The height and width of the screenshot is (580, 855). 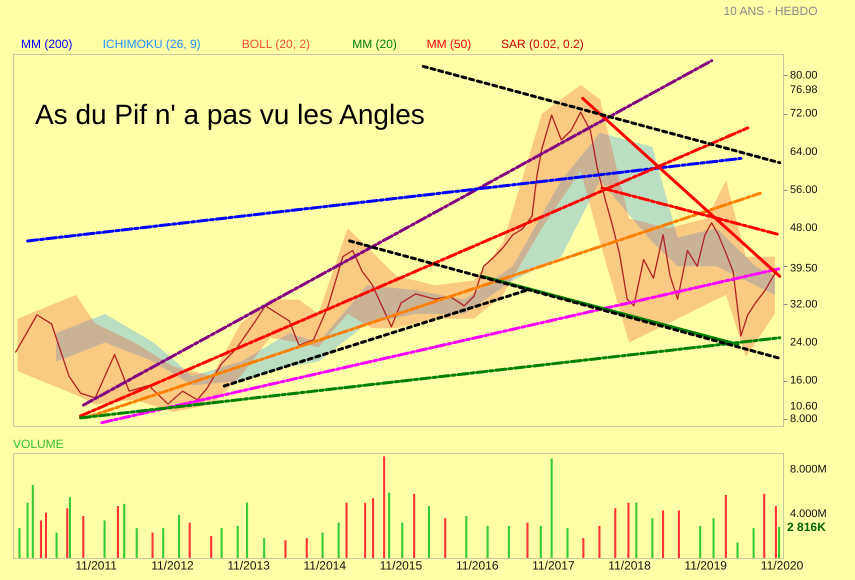 What do you see at coordinates (46, 44) in the screenshot?
I see `legend-label: MM (200)` at bounding box center [46, 44].